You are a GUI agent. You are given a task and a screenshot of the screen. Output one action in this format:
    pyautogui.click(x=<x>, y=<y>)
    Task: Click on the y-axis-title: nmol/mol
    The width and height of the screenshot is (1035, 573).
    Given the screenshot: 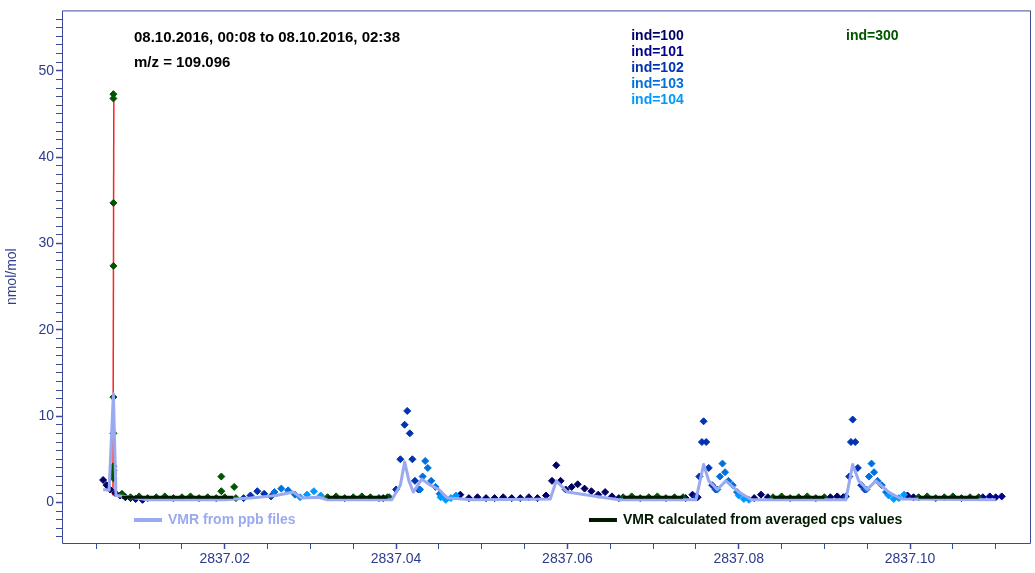 What is the action you would take?
    pyautogui.click(x=11, y=277)
    